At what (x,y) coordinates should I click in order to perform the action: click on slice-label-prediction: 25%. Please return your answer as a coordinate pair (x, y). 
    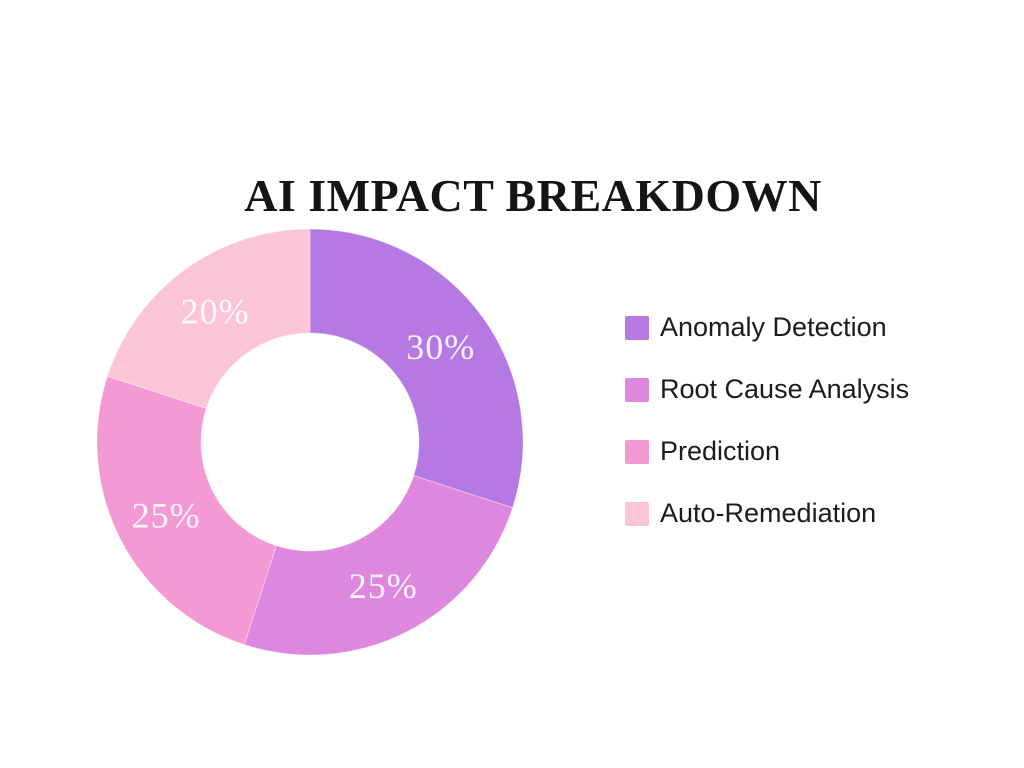
    Looking at the image, I should click on (166, 515).